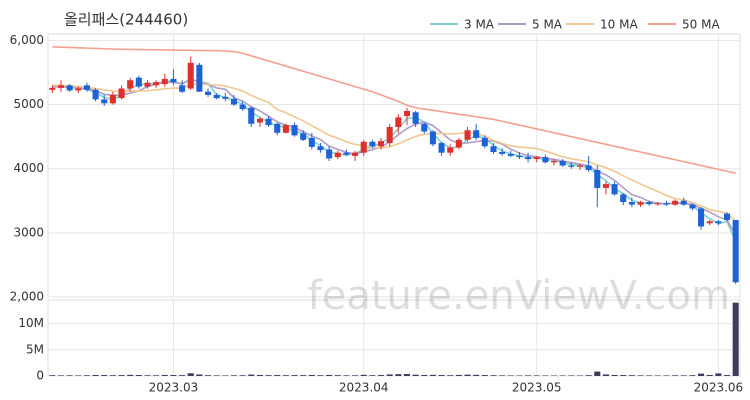 The width and height of the screenshot is (750, 400). Describe the element at coordinates (537, 388) in the screenshot. I see `x-tick-label: 2023.05` at that location.